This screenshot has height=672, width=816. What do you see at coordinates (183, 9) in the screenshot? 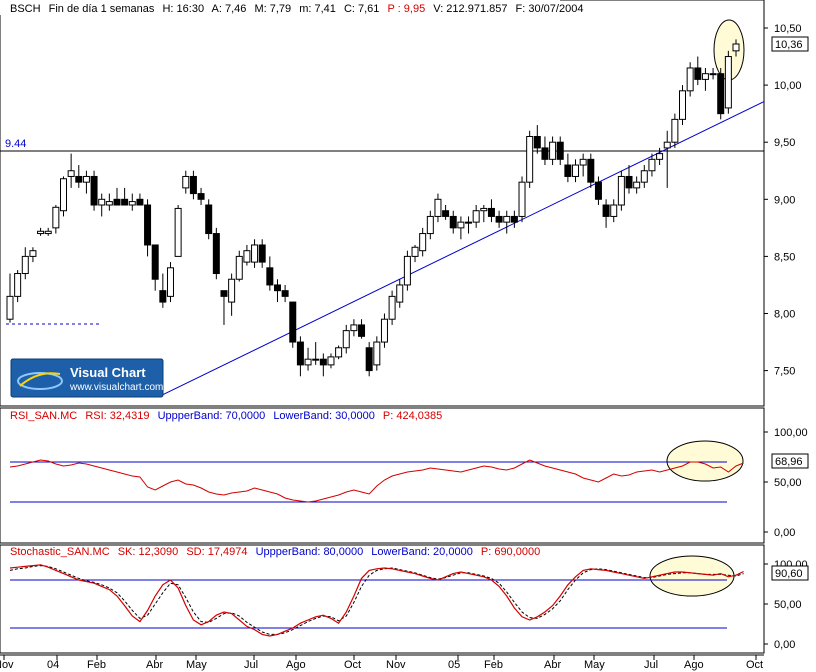
I see `price-hour: H: 16:30` at bounding box center [183, 9].